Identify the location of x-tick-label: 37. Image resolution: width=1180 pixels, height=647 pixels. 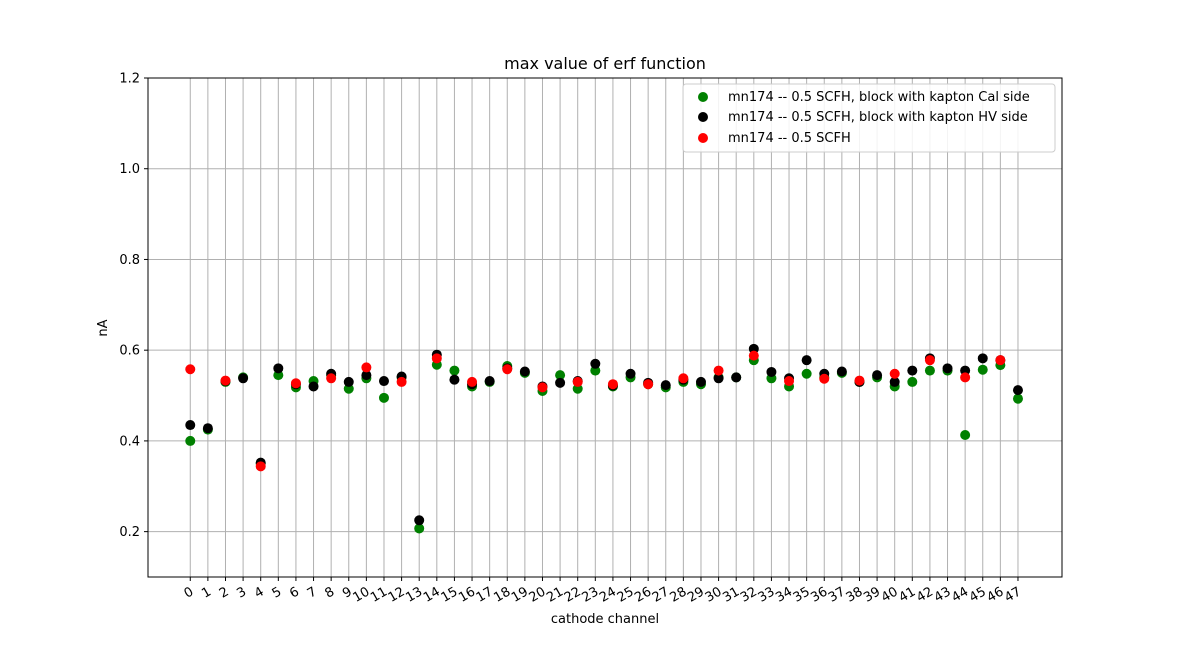
(837, 594).